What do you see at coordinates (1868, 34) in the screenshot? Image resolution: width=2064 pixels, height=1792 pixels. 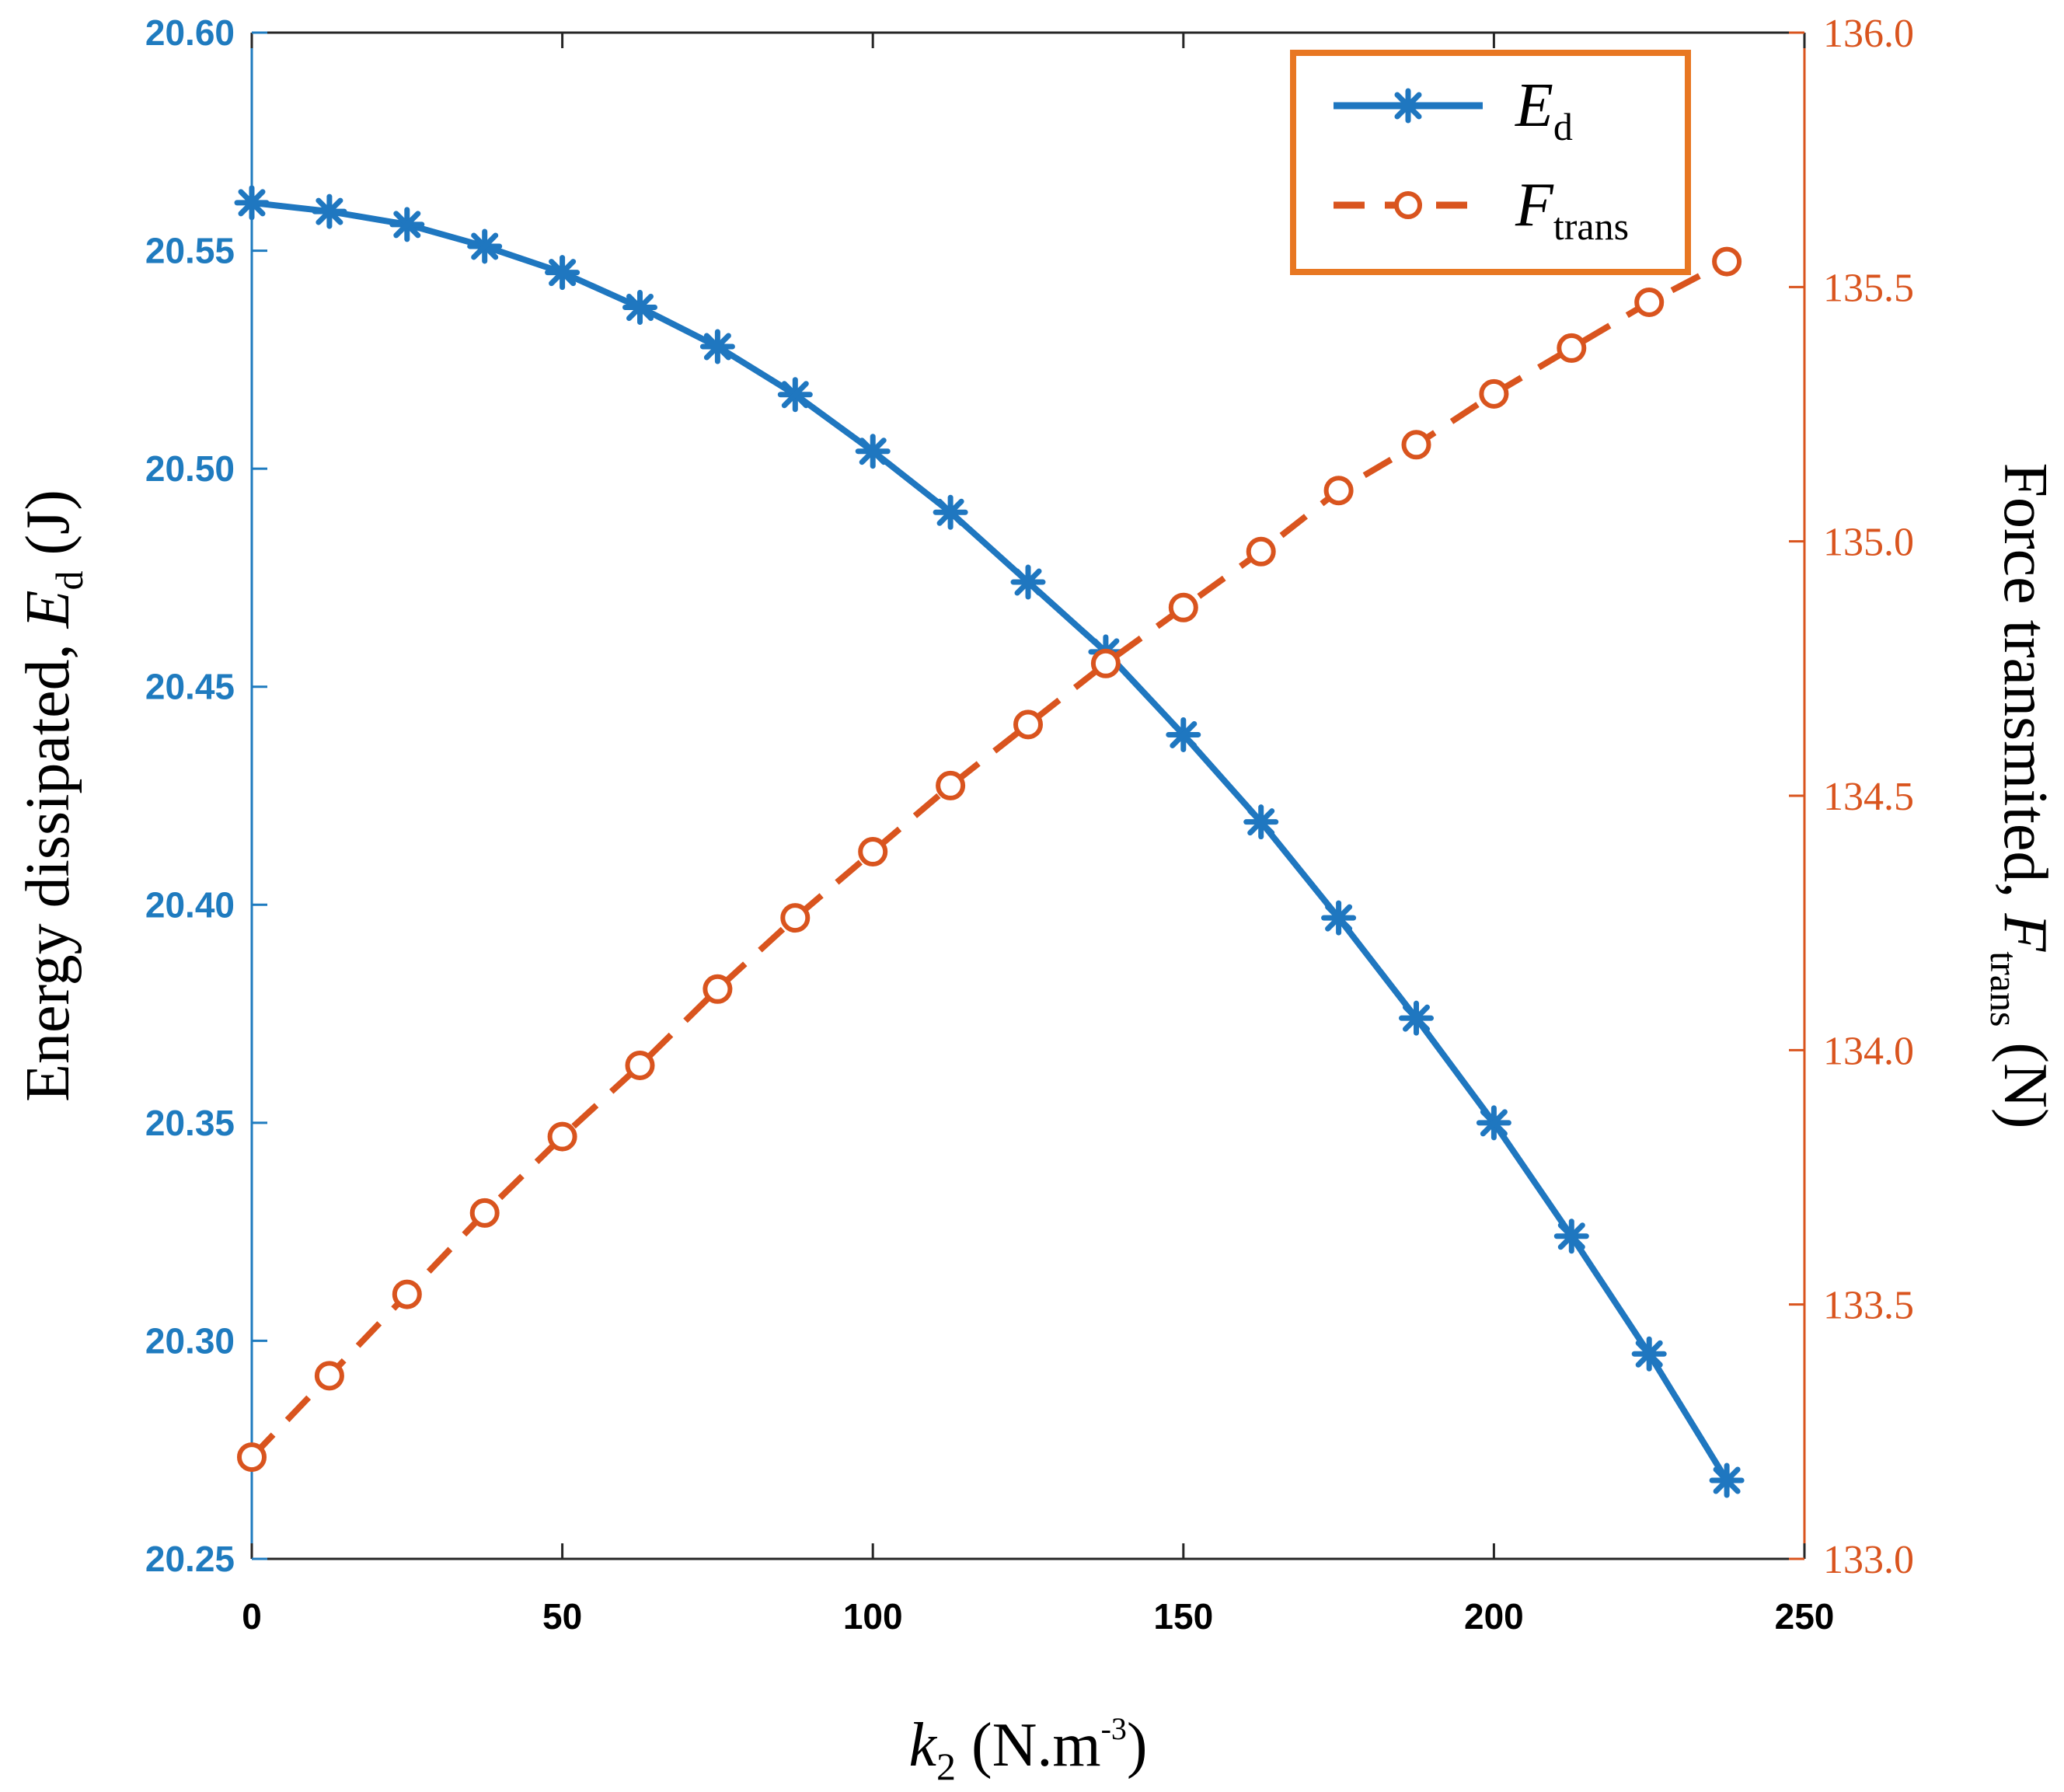 I see `y-right-tick-label: 136.0` at bounding box center [1868, 34].